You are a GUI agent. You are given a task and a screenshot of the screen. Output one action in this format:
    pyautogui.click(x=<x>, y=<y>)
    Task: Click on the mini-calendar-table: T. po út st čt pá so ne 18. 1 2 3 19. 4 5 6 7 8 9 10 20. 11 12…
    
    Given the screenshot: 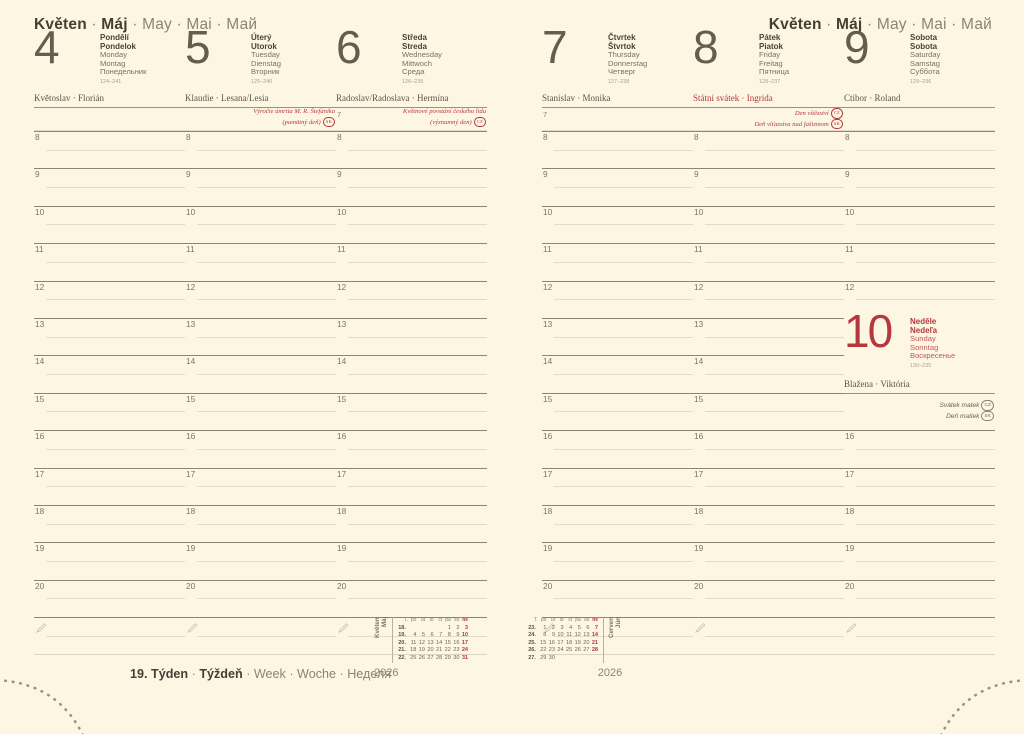 What is the action you would take?
    pyautogui.click(x=433, y=640)
    